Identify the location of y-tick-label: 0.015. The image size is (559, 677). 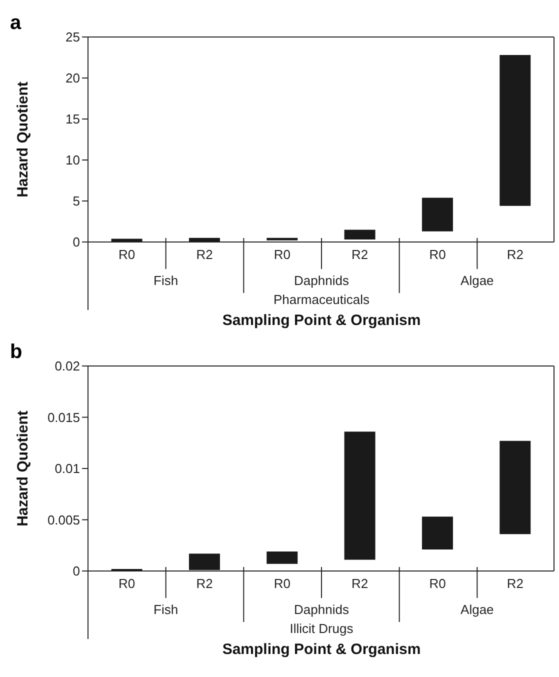
(63, 417).